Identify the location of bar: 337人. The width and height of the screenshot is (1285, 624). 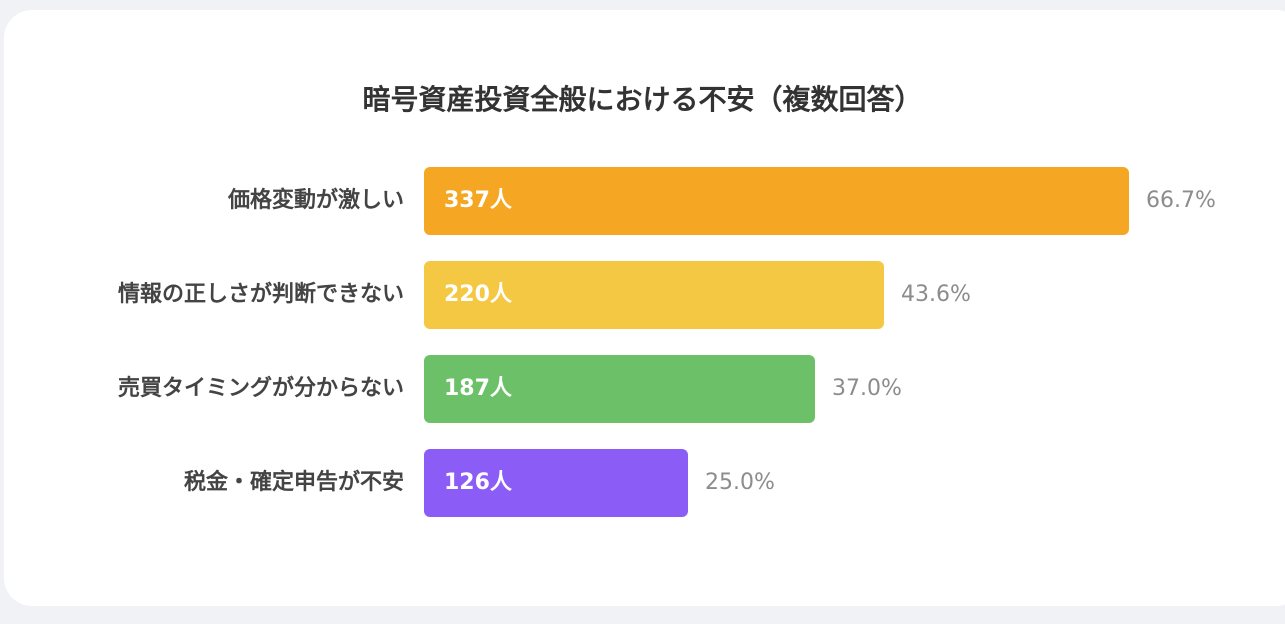
(776, 201).